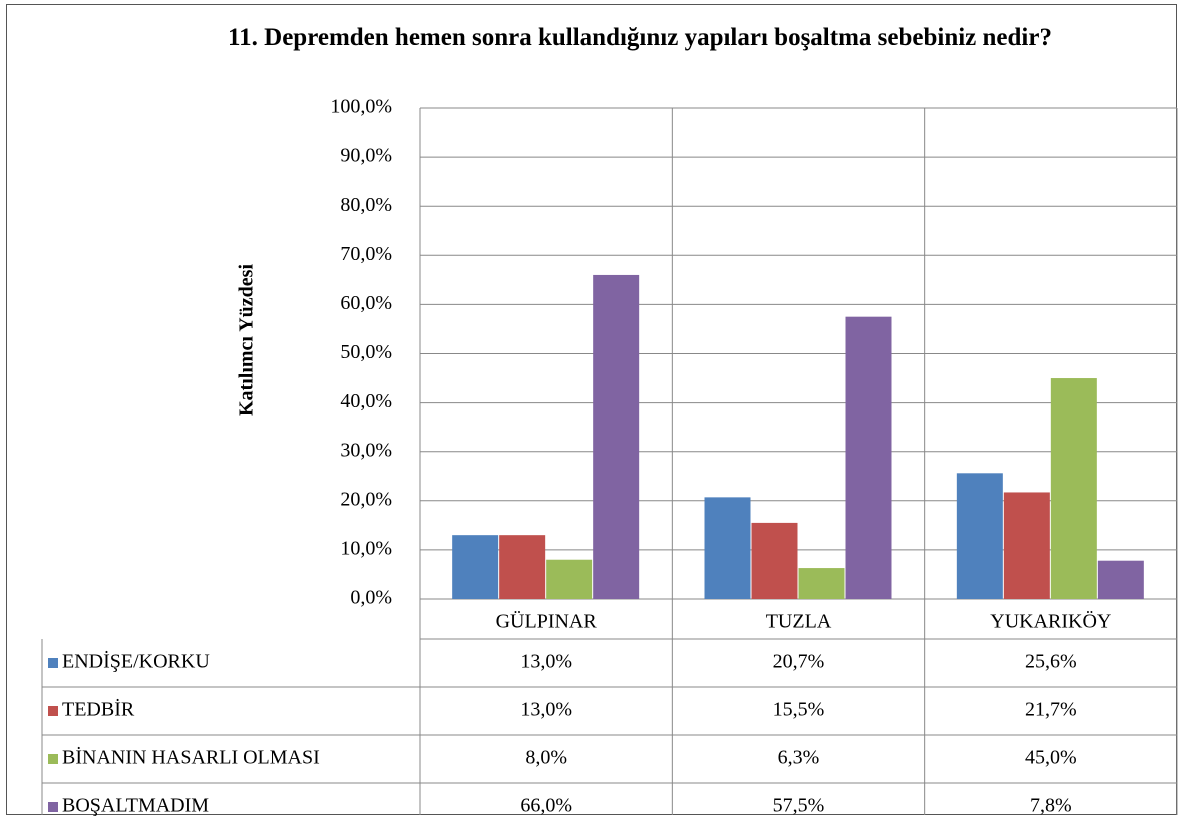  I want to click on y-tick-label: 100,0%, so click(361, 107).